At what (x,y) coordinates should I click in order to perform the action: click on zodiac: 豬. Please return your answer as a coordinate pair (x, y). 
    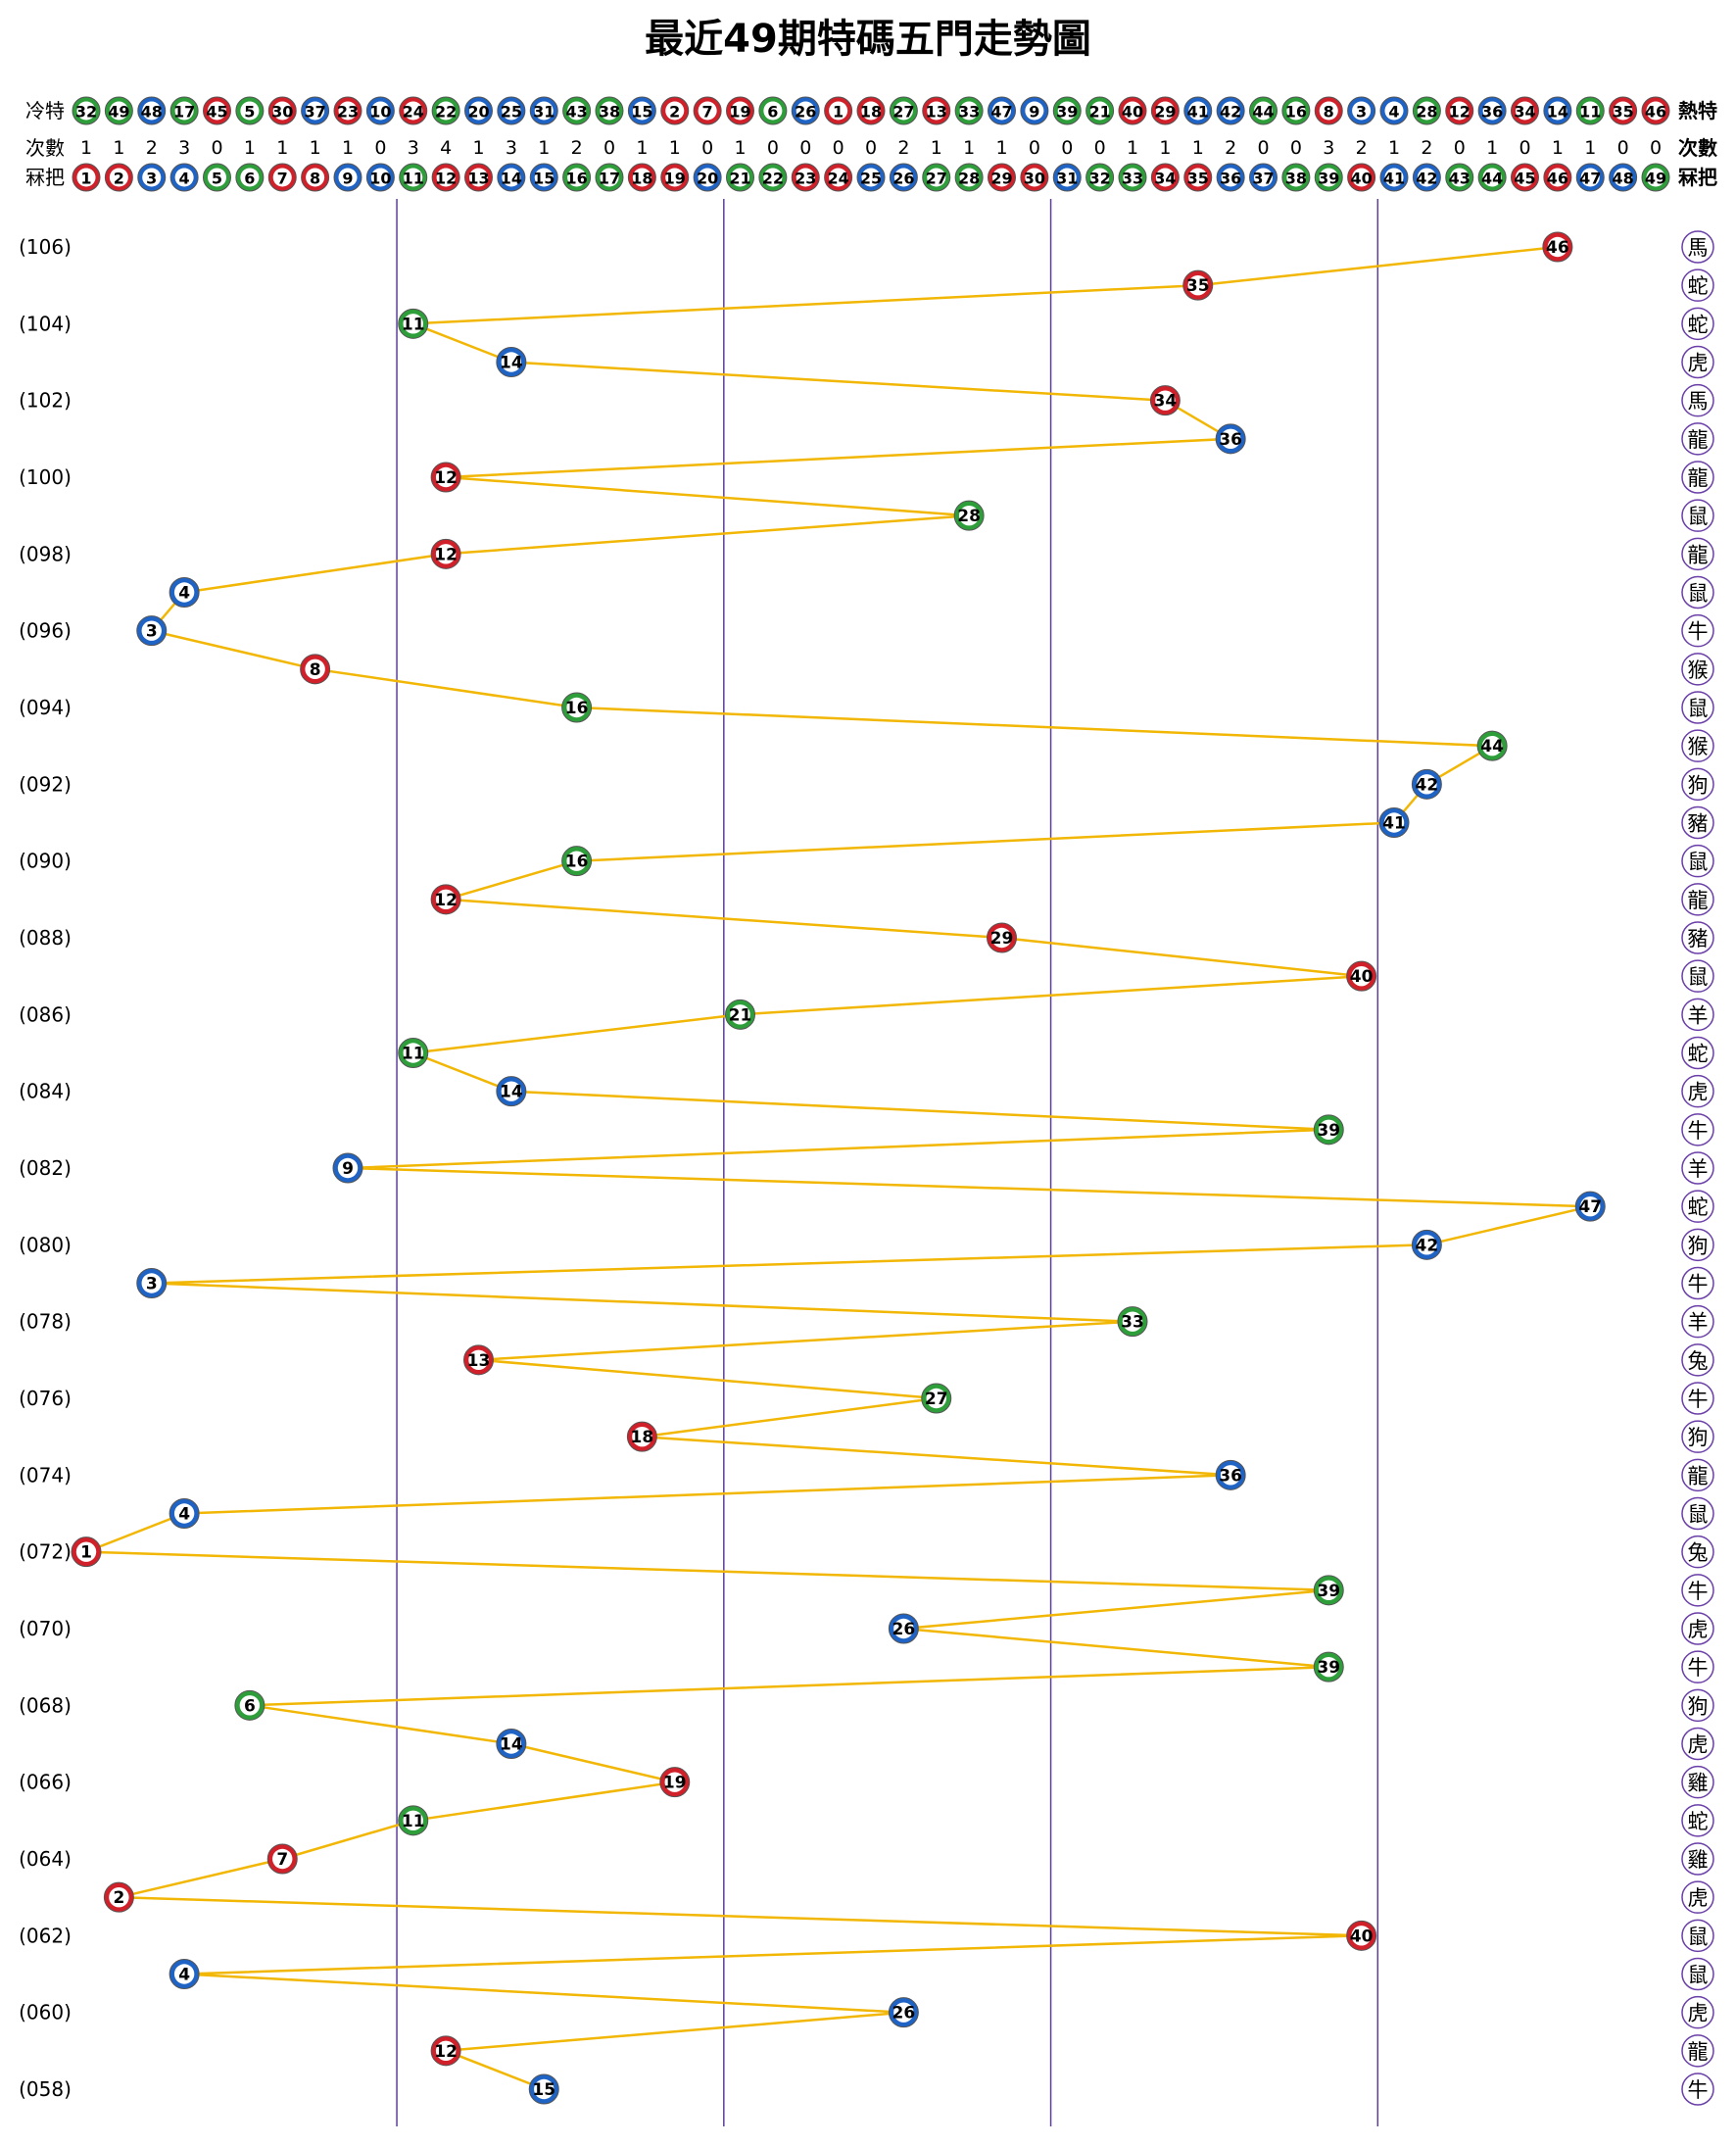
    Looking at the image, I should click on (1698, 824).